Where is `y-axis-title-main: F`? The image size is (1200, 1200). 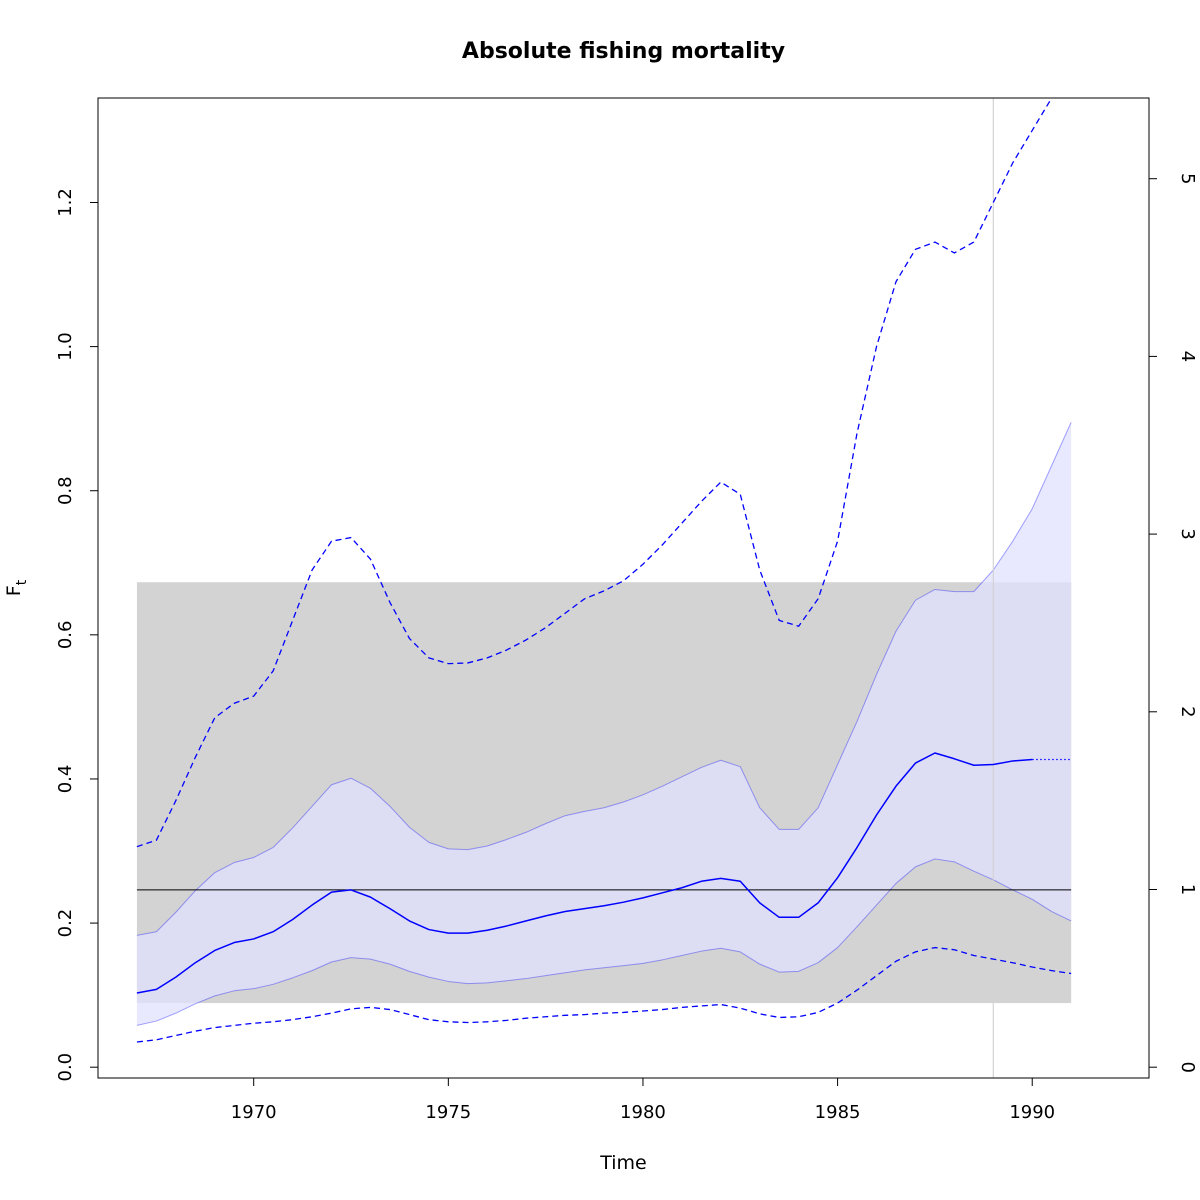
y-axis-title-main: F is located at coordinates (14, 590).